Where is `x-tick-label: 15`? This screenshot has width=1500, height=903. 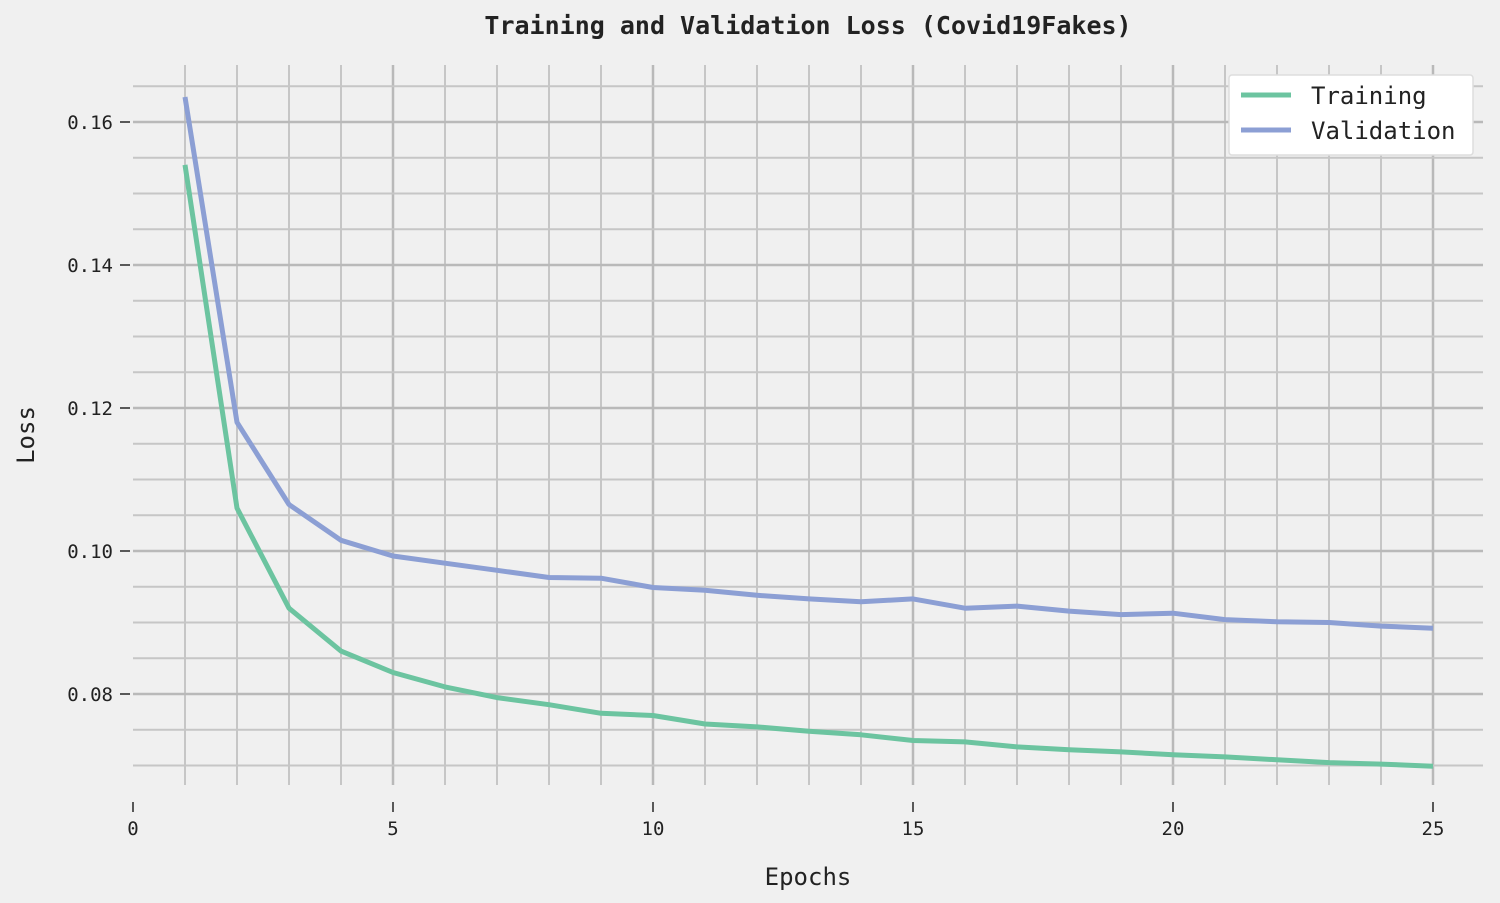
x-tick-label: 15 is located at coordinates (913, 829).